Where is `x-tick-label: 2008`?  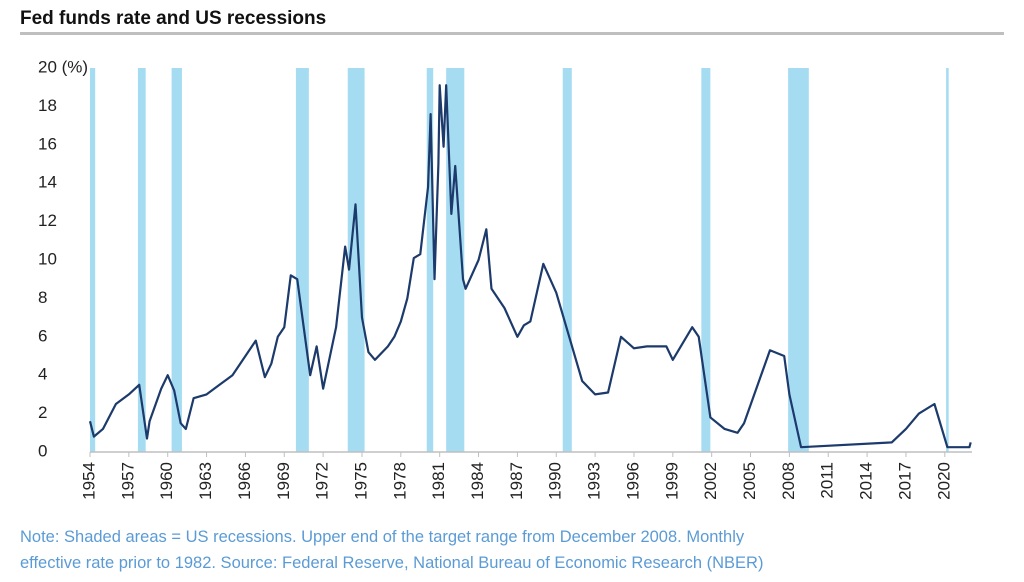 x-tick-label: 2008 is located at coordinates (788, 481).